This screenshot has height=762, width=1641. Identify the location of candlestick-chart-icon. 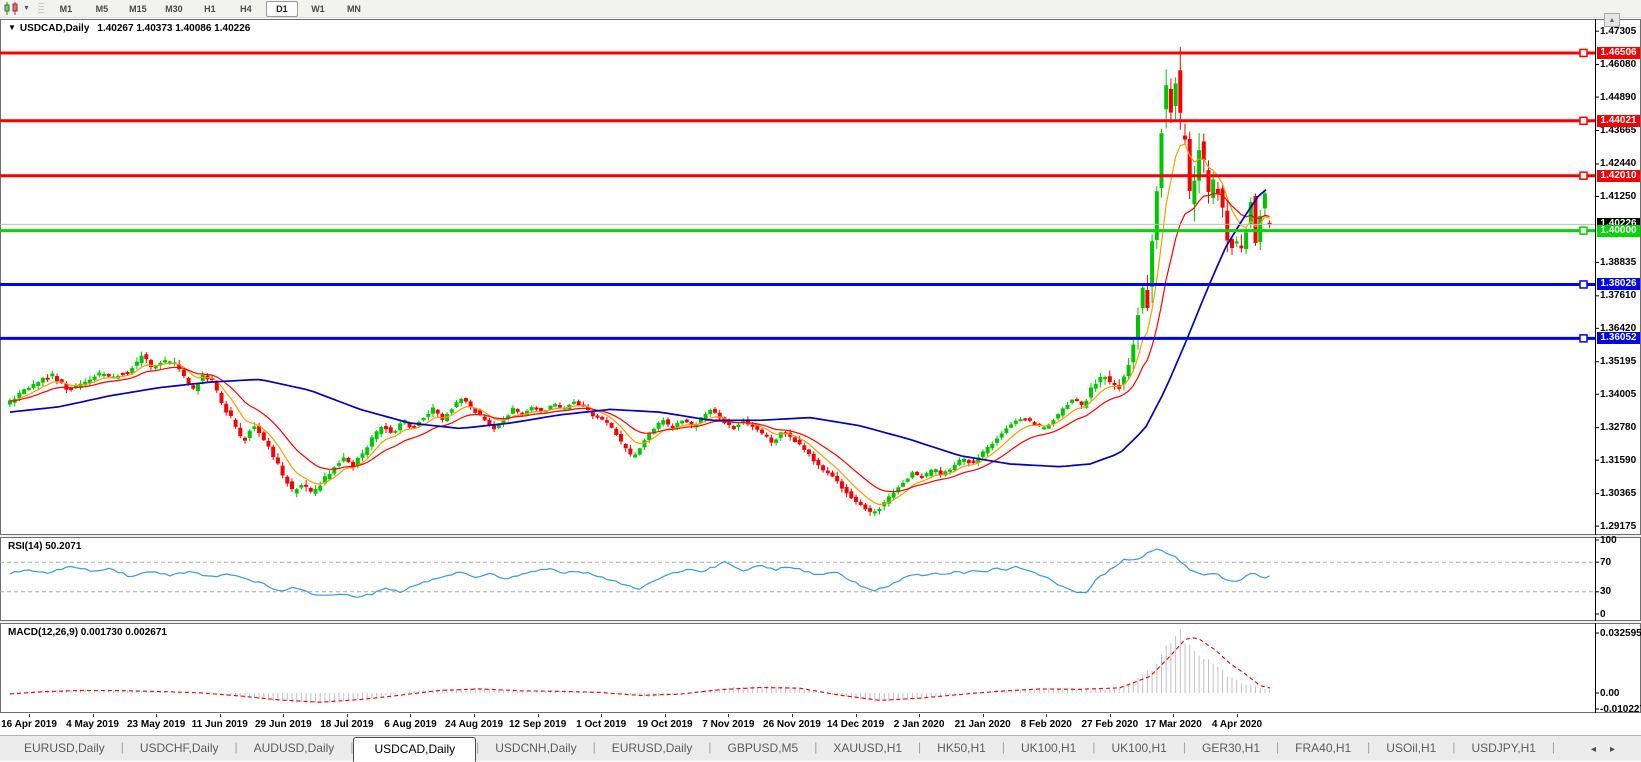
(11, 8).